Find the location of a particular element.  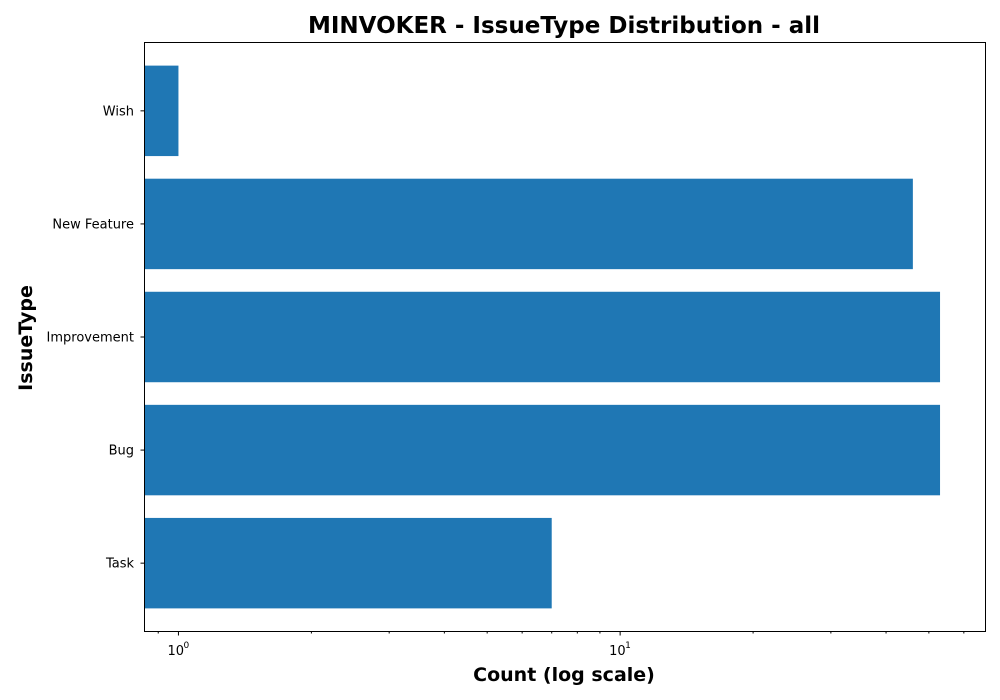

bar-bug is located at coordinates (543, 450).